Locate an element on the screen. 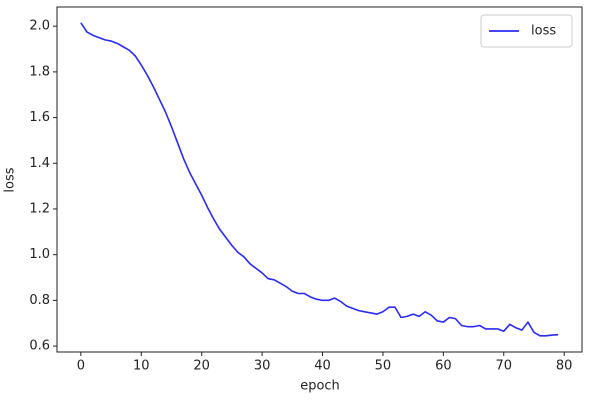 The image size is (600, 417). y-tick-label: 1.2 is located at coordinates (39, 208).